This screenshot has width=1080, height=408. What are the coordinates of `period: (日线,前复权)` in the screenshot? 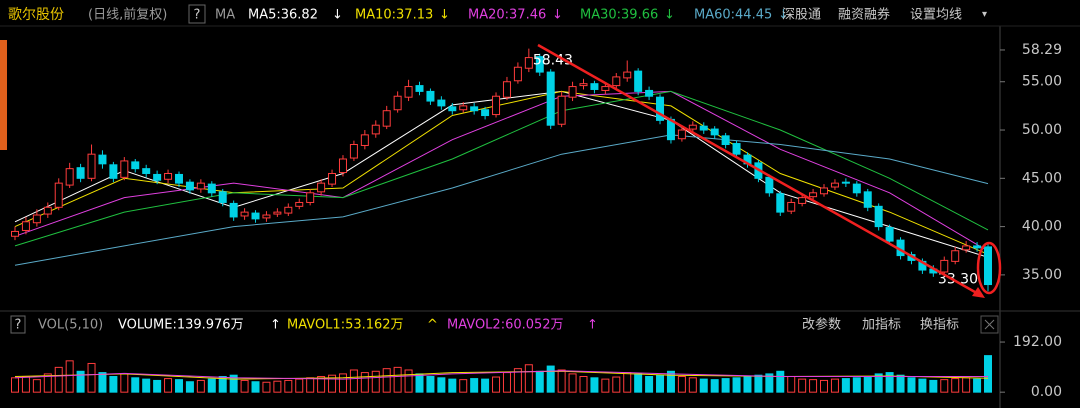 It's located at (127, 15).